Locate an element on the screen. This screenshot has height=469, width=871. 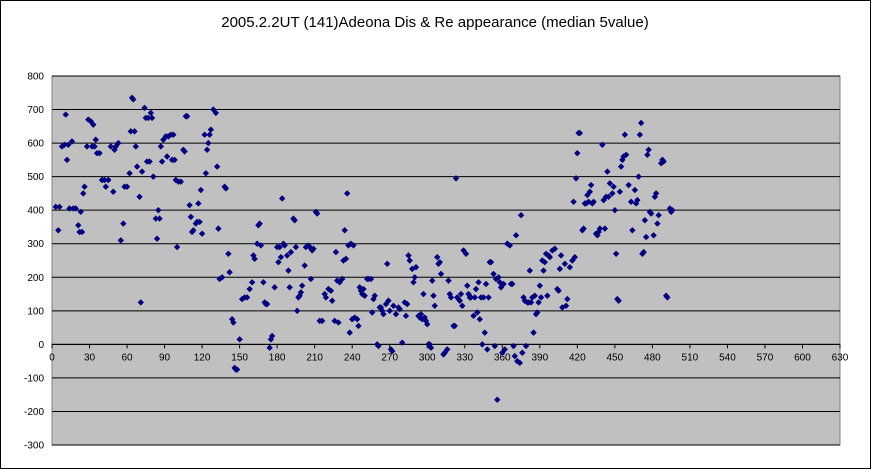
x-tick-label: 300 is located at coordinates (427, 357).